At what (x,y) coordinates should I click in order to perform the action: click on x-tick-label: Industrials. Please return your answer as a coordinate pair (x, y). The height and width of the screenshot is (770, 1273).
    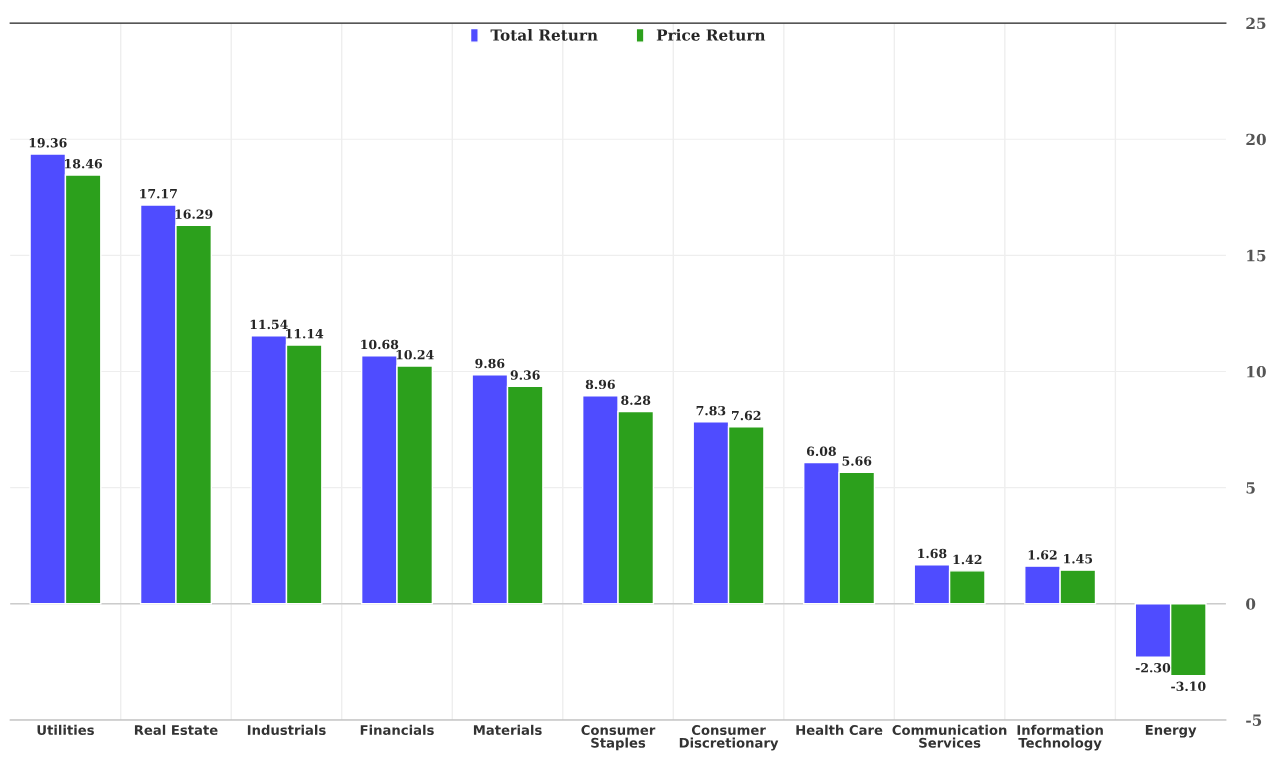
    Looking at the image, I should click on (286, 730).